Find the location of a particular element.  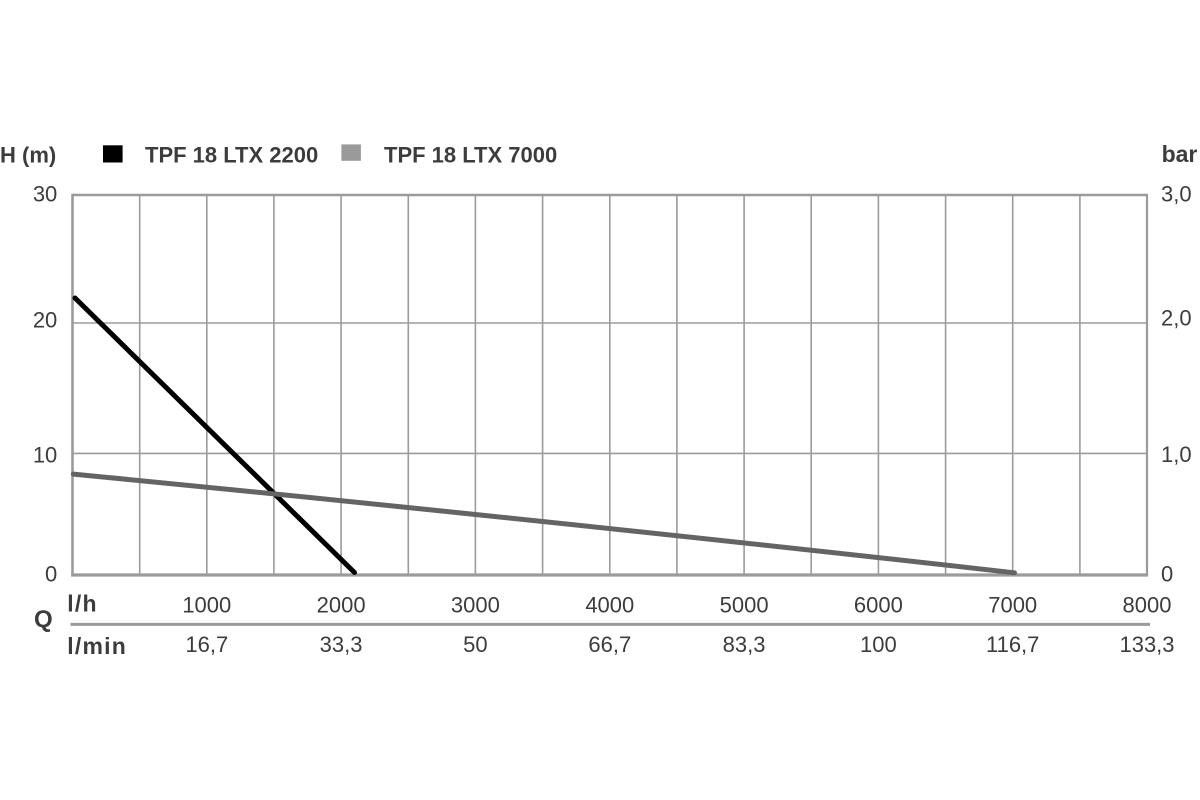

svg-text: 10 is located at coordinates (45, 454).